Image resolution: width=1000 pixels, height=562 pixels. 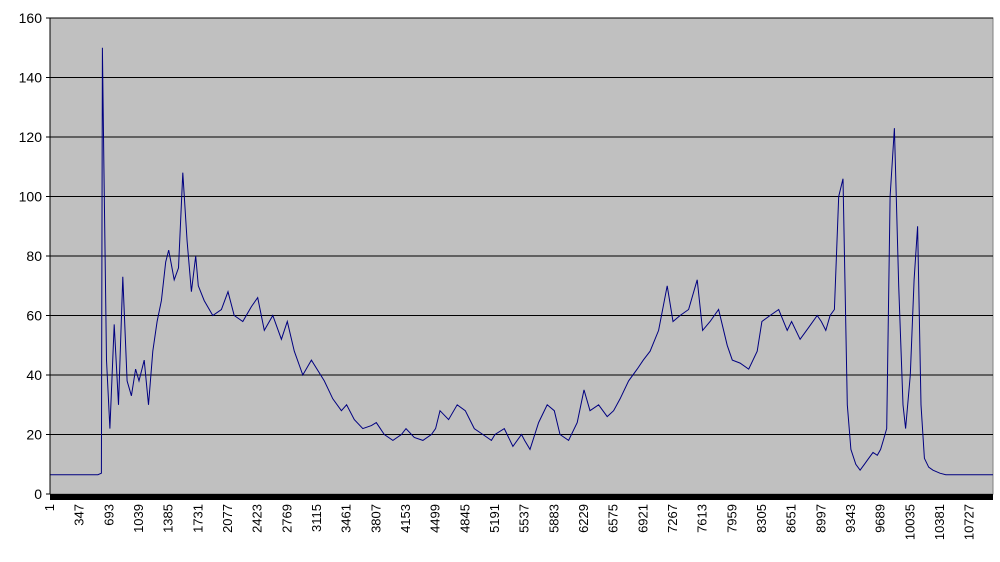 I want to click on y-tick-label: 140, so click(x=31, y=78).